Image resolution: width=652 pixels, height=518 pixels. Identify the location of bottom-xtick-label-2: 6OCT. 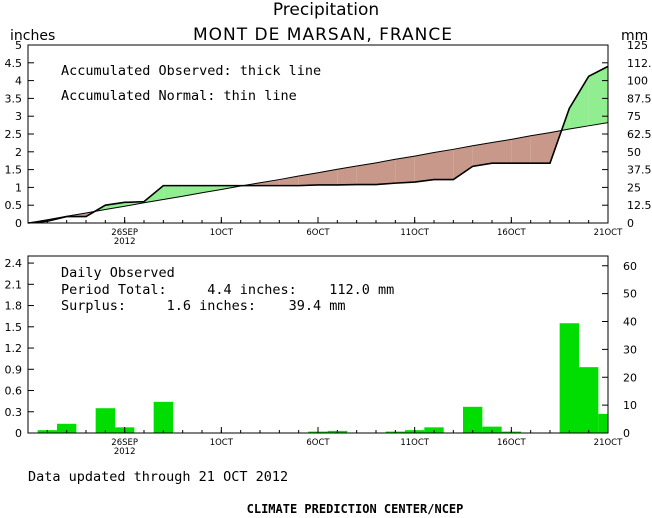
(318, 443).